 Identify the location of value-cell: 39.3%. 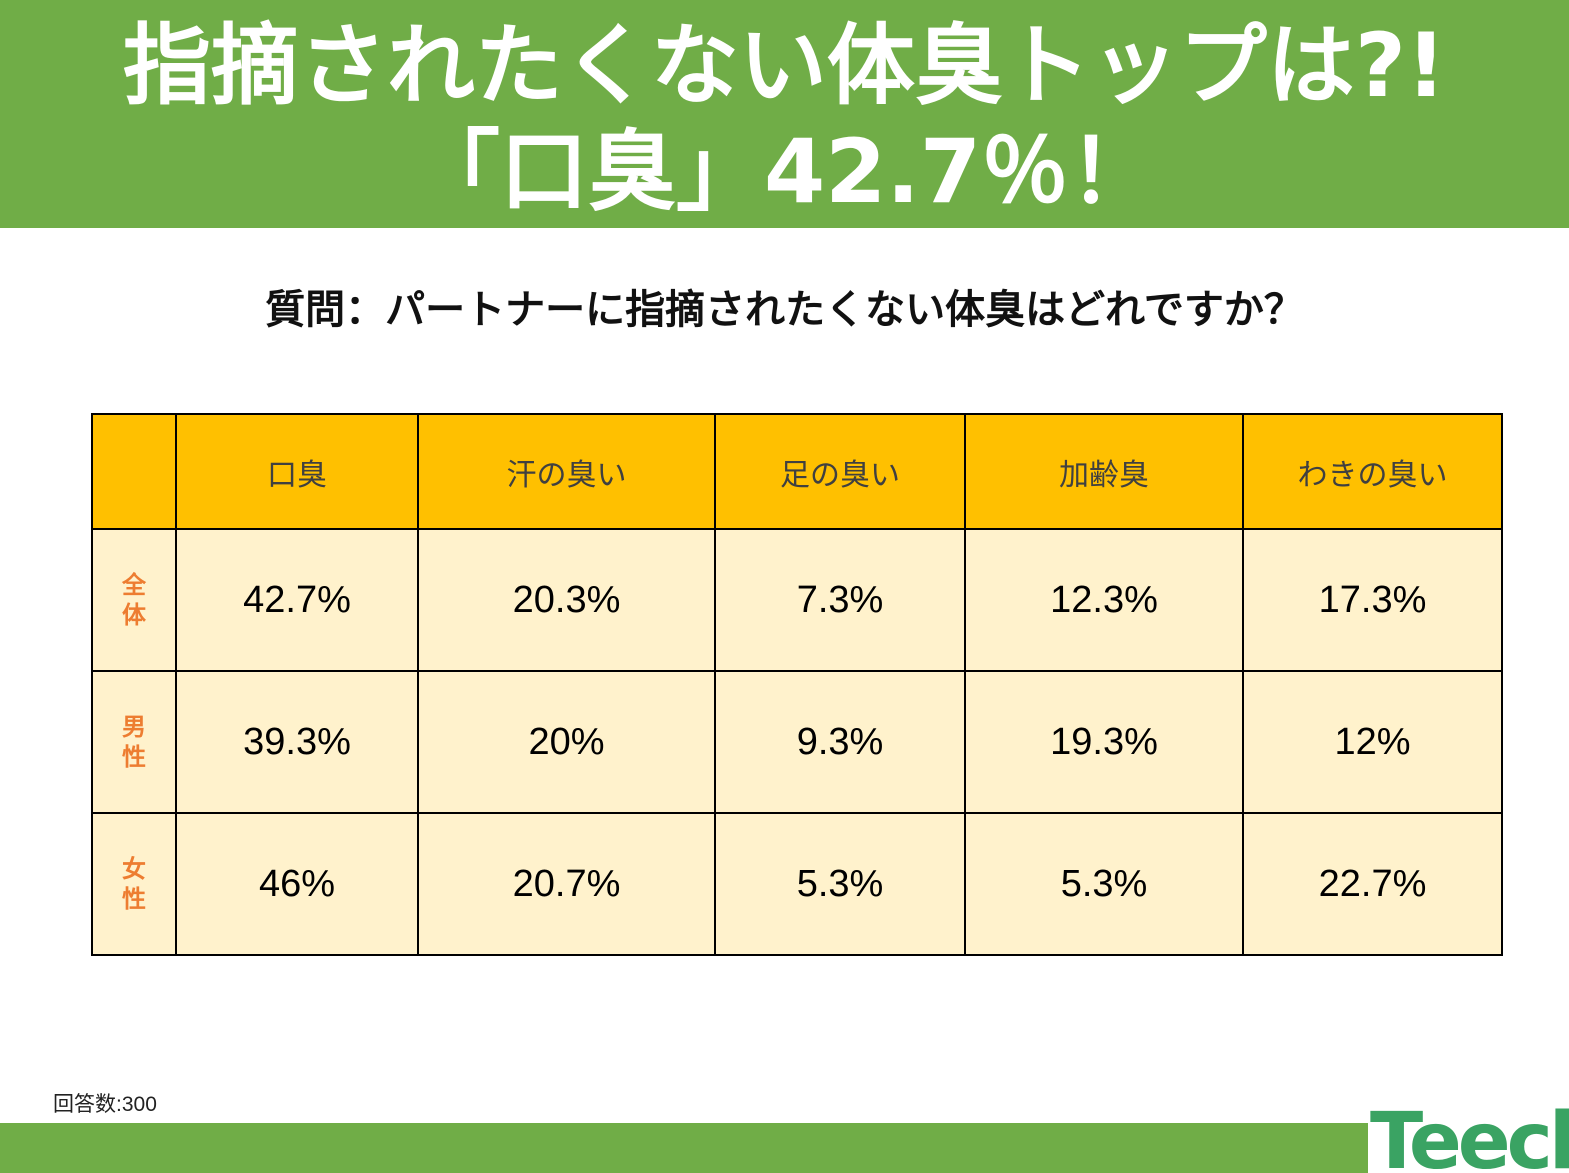
(297, 742).